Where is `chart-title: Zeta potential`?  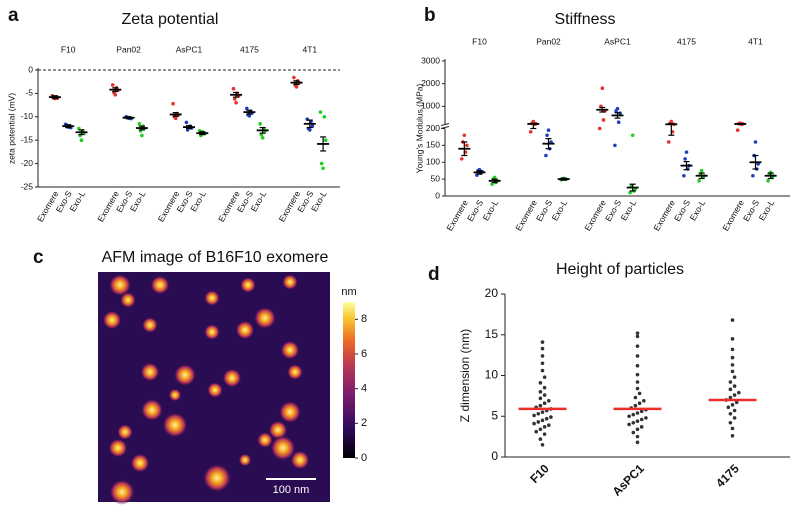 chart-title: Zeta potential is located at coordinates (170, 19).